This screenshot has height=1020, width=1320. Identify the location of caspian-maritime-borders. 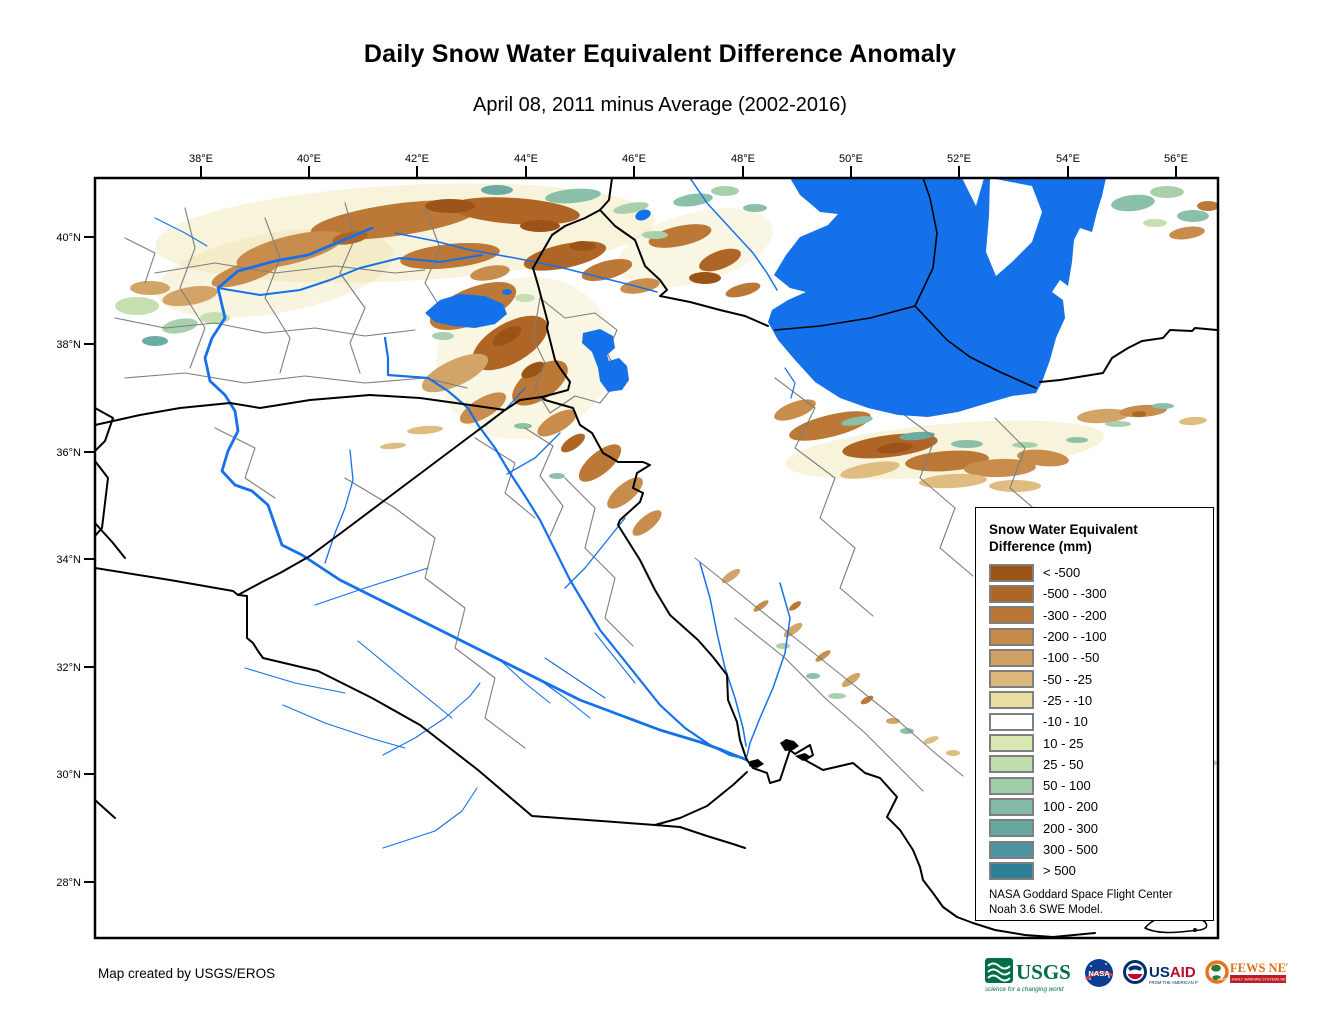
(905, 283).